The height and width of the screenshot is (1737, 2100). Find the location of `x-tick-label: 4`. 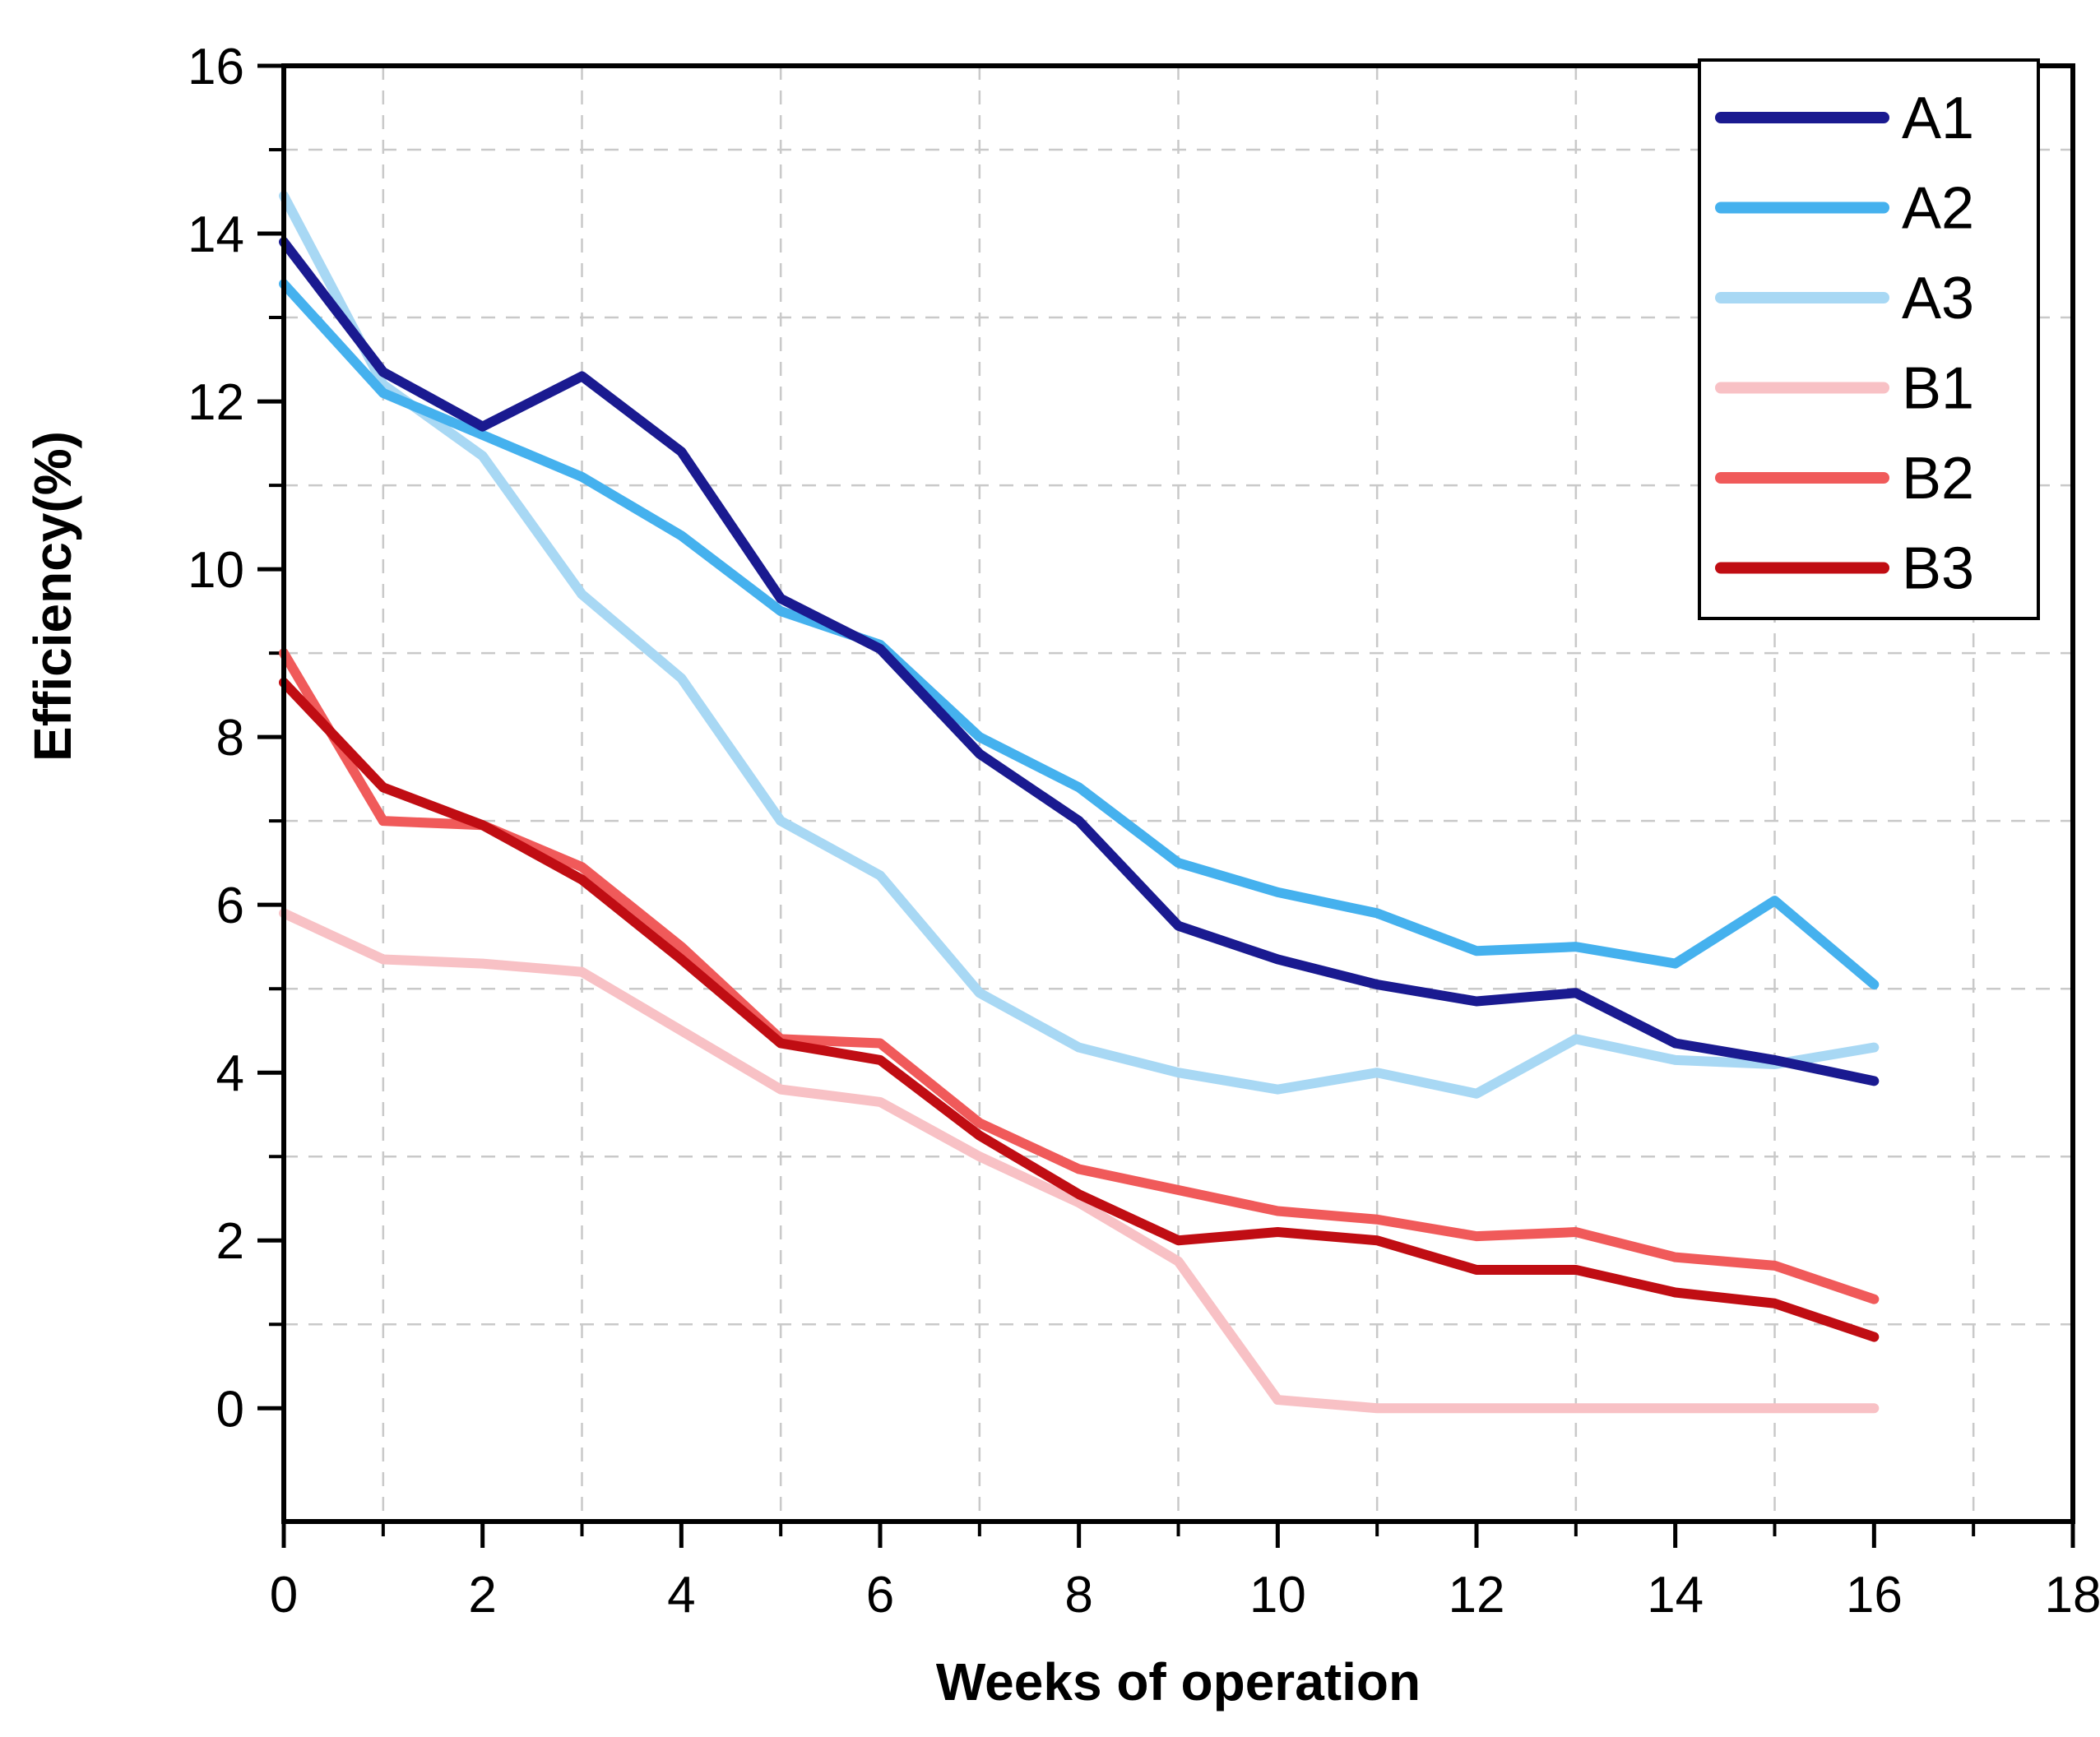

x-tick-label: 4 is located at coordinates (681, 1595).